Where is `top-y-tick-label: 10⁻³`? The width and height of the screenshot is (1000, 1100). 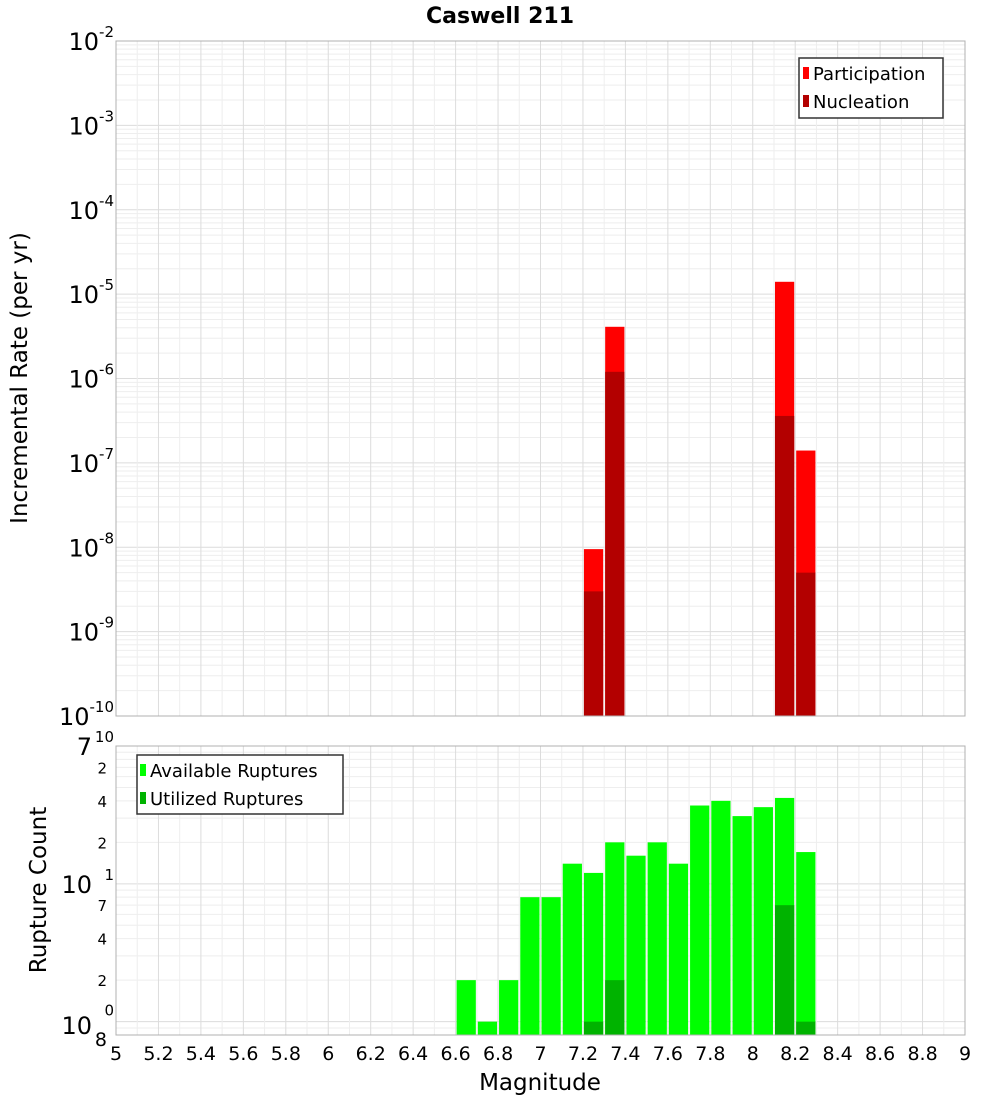
top-y-tick-label: 10⁻³ is located at coordinates (91, 123).